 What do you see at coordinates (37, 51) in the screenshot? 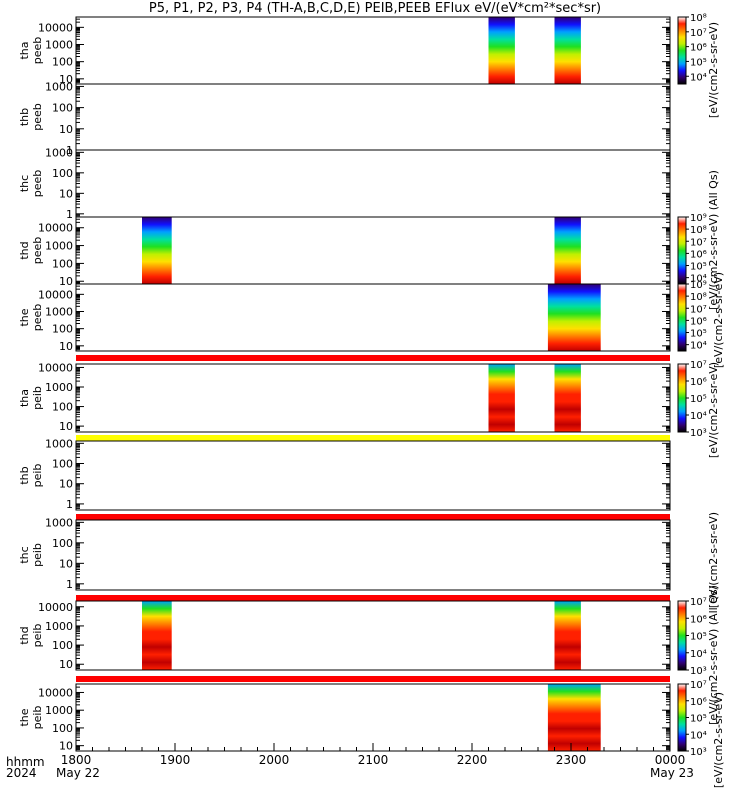
I see `panel-label-product-tha-peeb: peeb` at bounding box center [37, 51].